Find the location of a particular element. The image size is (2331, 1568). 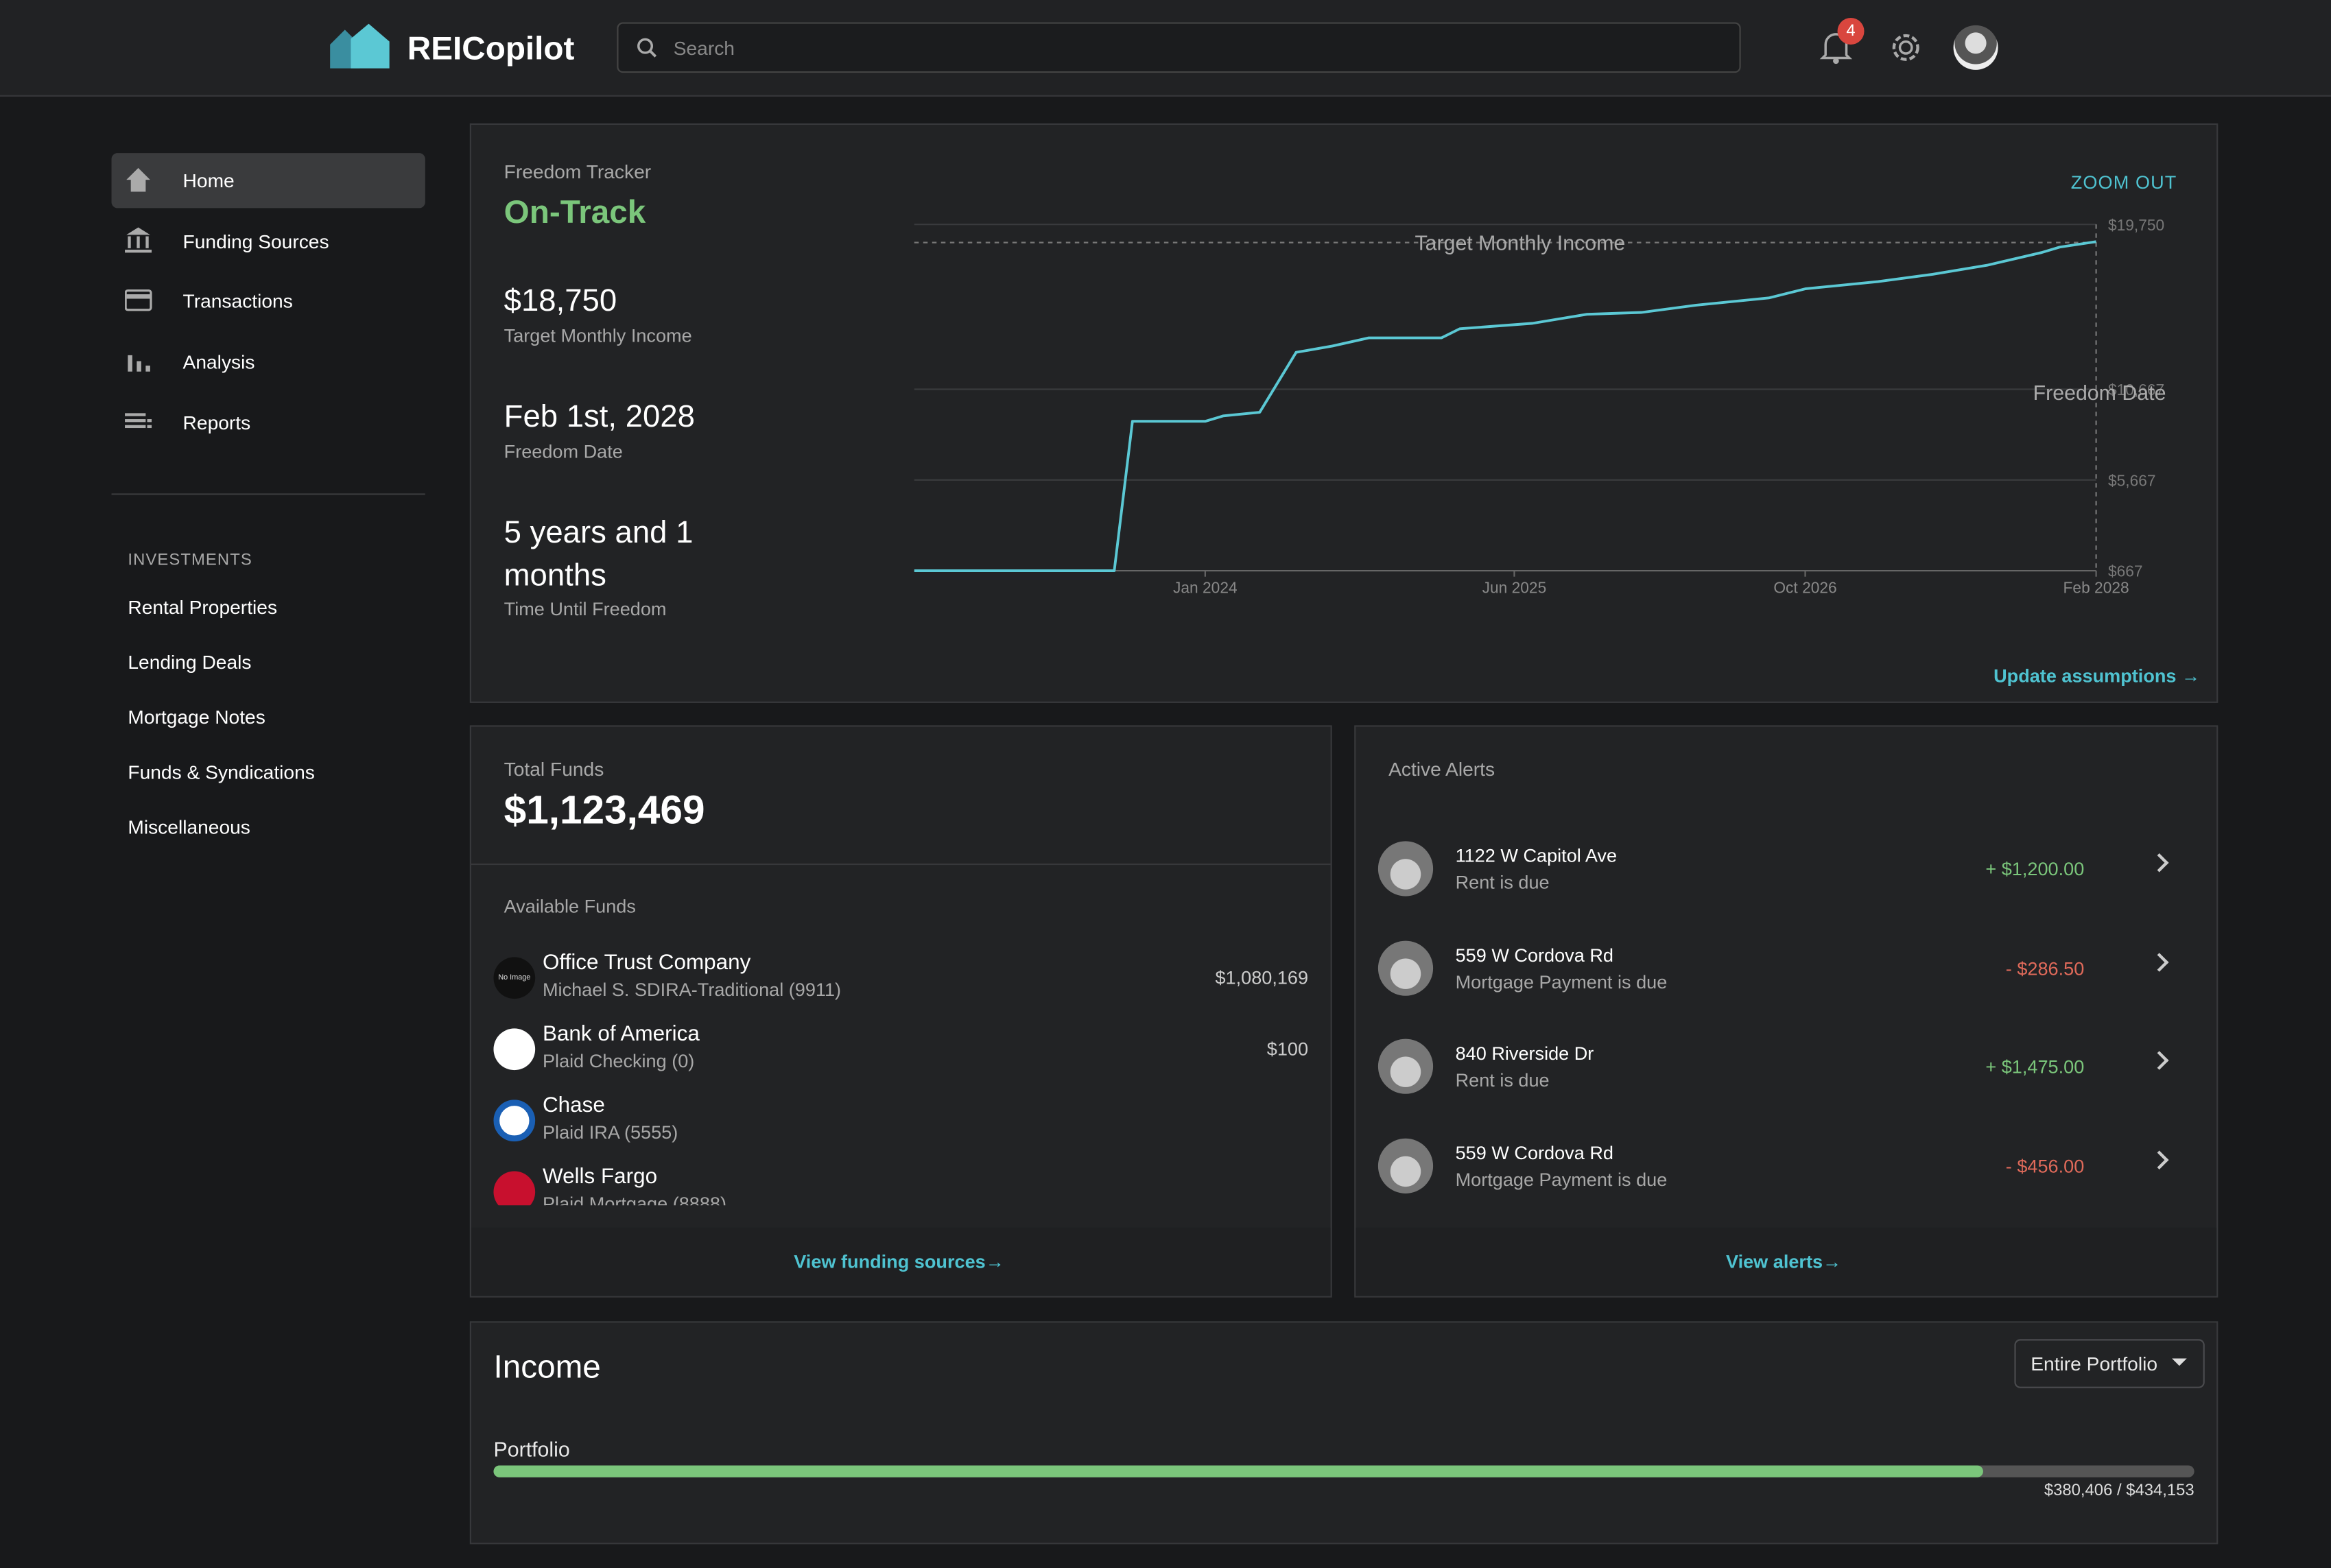

alerts-title: Active Alerts is located at coordinates (1441, 769).